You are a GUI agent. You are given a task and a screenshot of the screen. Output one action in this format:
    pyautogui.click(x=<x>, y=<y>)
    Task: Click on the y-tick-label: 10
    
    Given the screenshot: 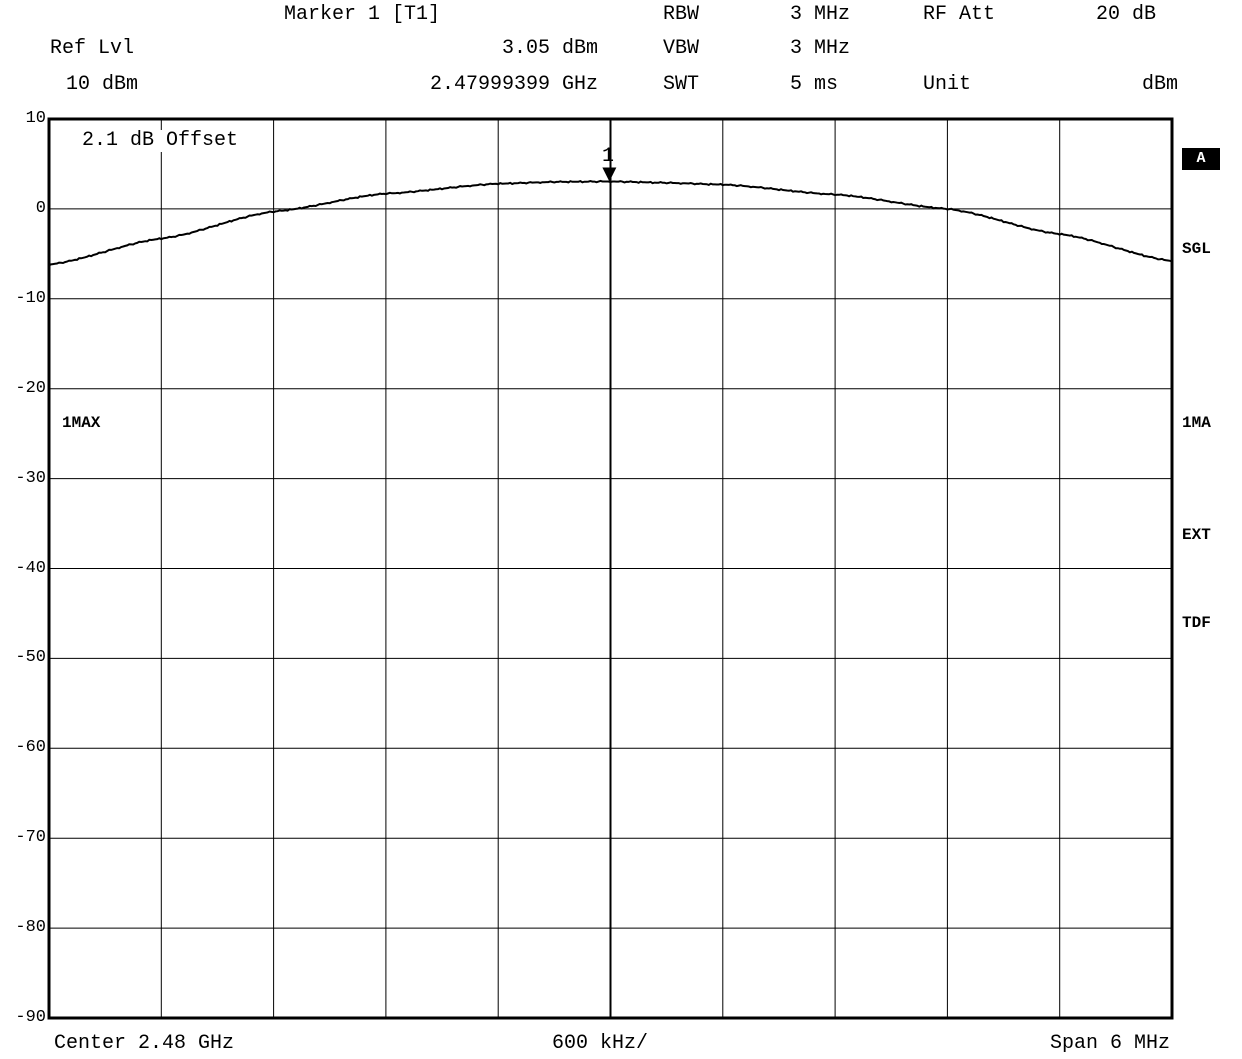 What is the action you would take?
    pyautogui.click(x=35, y=118)
    